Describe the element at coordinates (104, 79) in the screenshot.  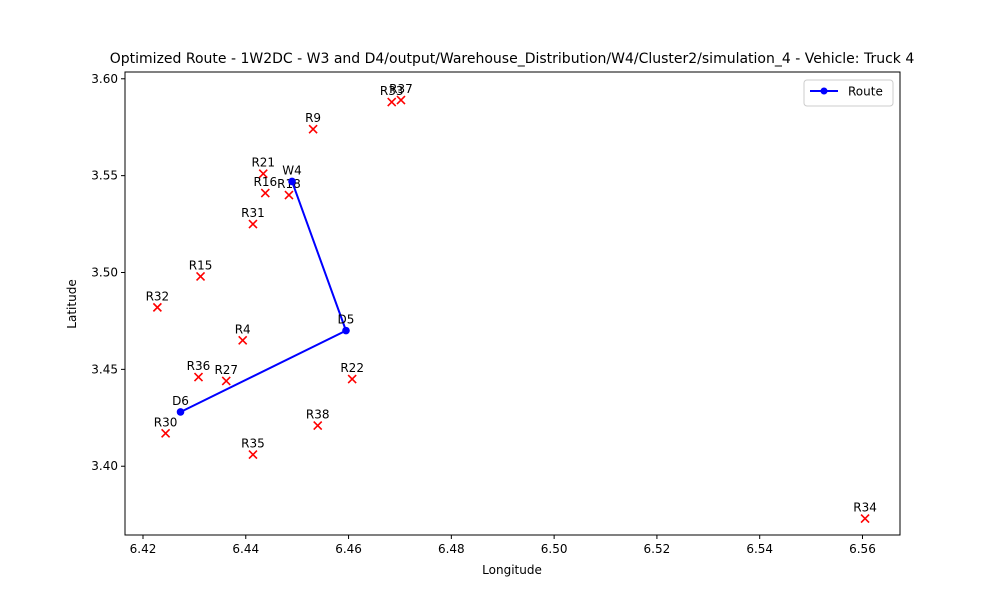
I see `y-tick-label: 3.60` at that location.